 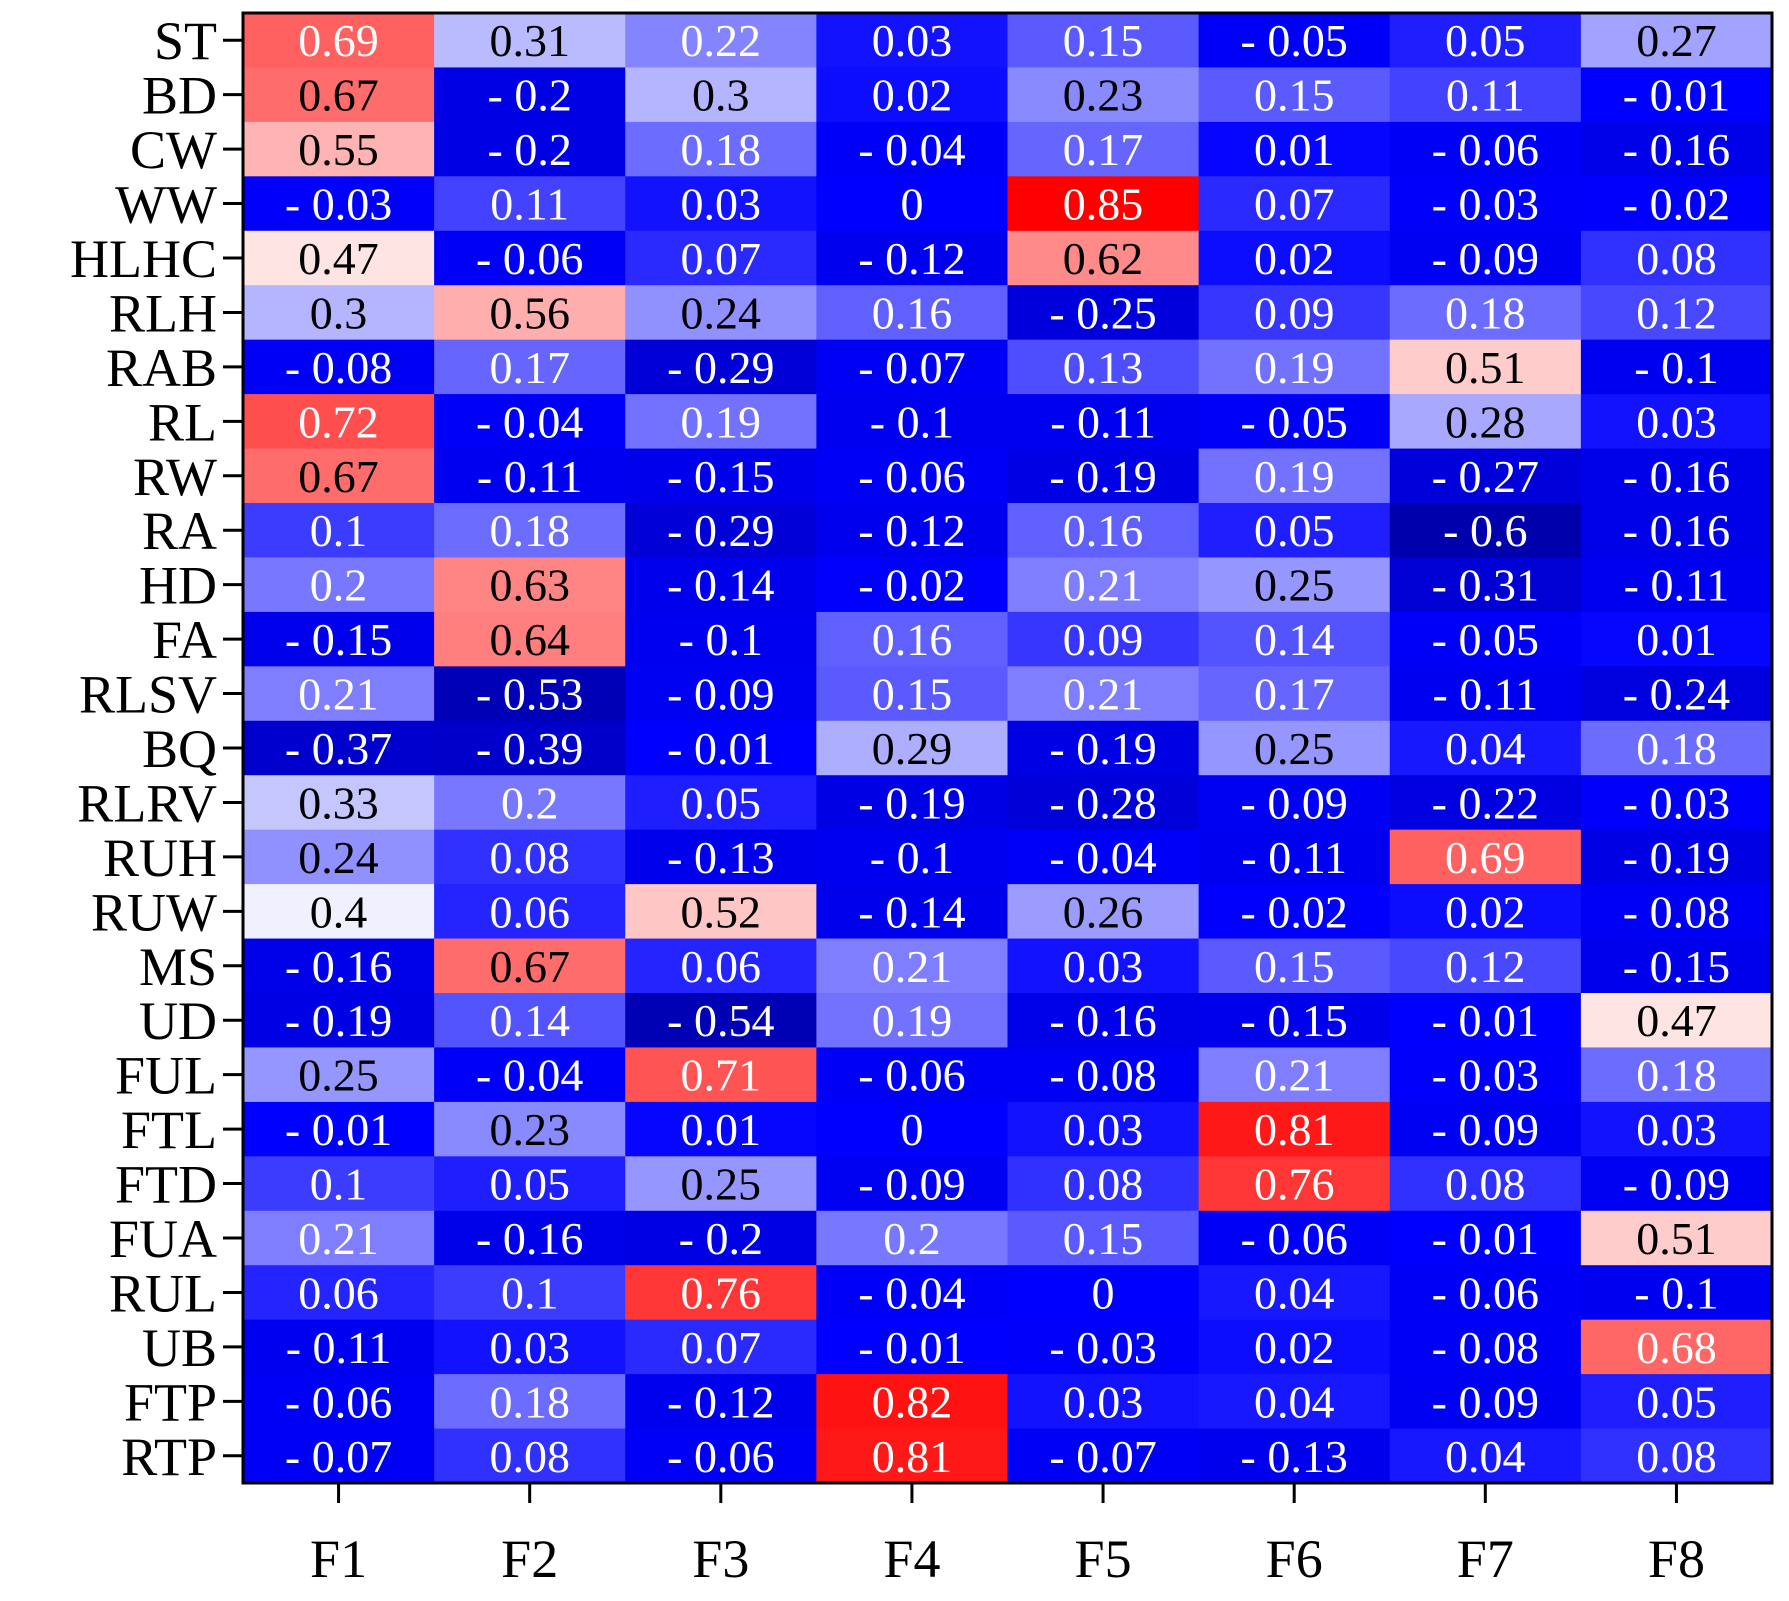 I want to click on heatmap-cell-bq-f4, so click(x=912, y=748).